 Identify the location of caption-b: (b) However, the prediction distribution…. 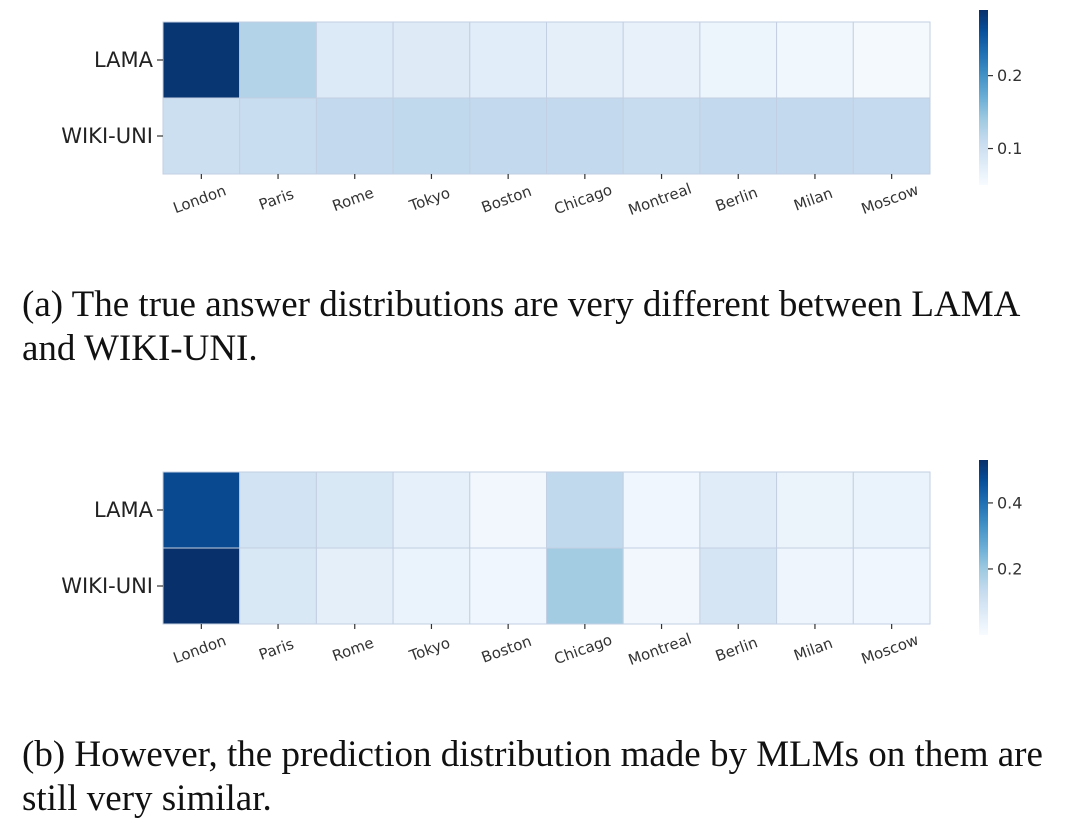
(532, 777).